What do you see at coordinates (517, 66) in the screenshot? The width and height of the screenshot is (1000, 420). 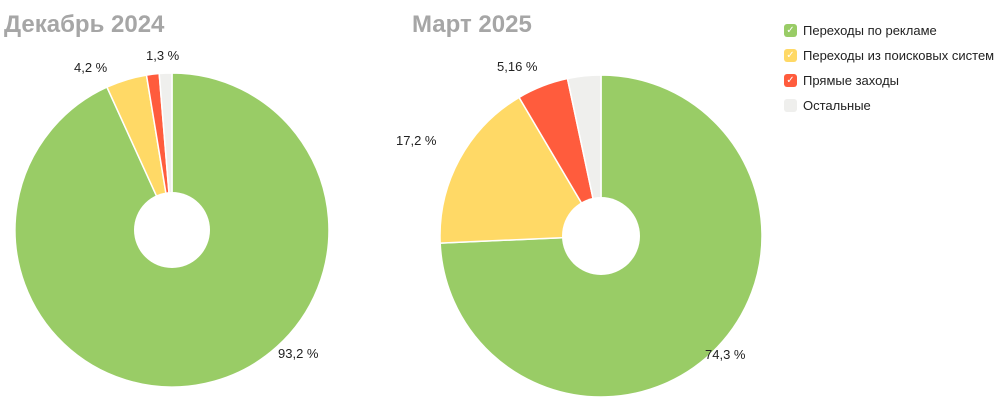 I see `data-label-direct: 5,16 %` at bounding box center [517, 66].